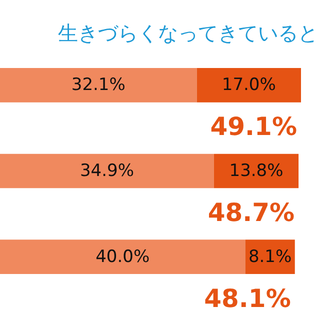 The image size is (320, 320). Describe the element at coordinates (188, 33) in the screenshot. I see `text: 生きづらくなってきていると` at that location.